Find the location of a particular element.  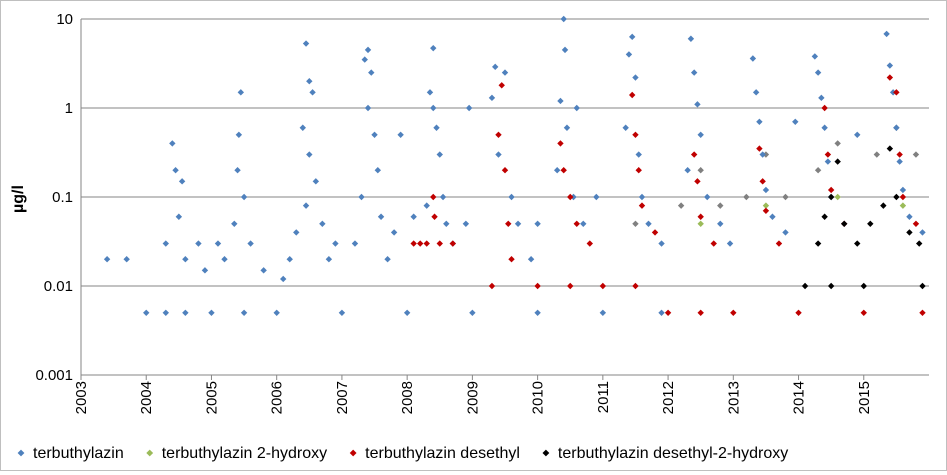

x-tick-label: 2003 is located at coordinates (81, 397).